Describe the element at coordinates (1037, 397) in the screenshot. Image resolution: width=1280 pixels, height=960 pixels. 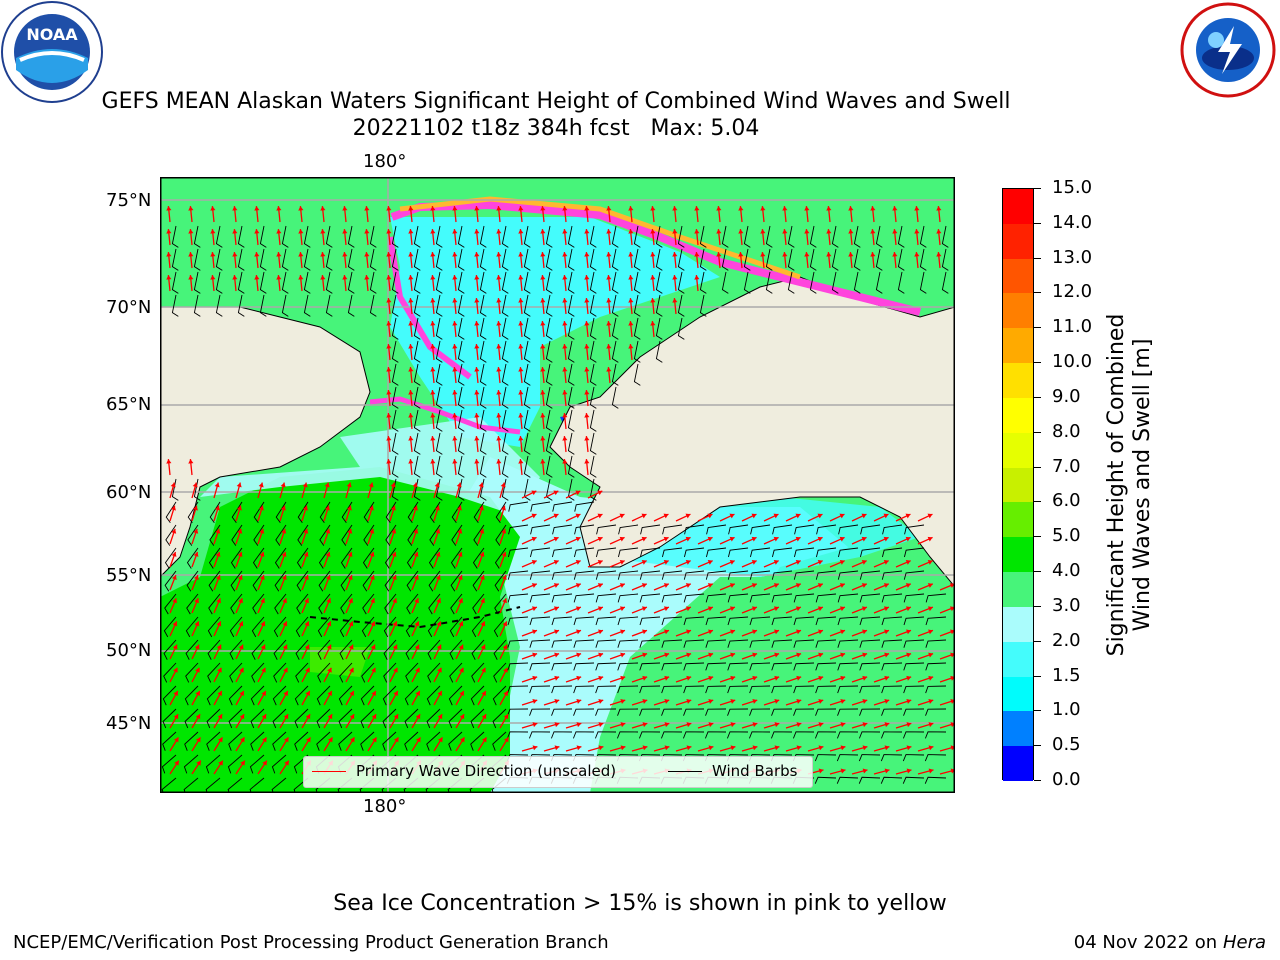
I see `colorbar-tick-mark` at that location.